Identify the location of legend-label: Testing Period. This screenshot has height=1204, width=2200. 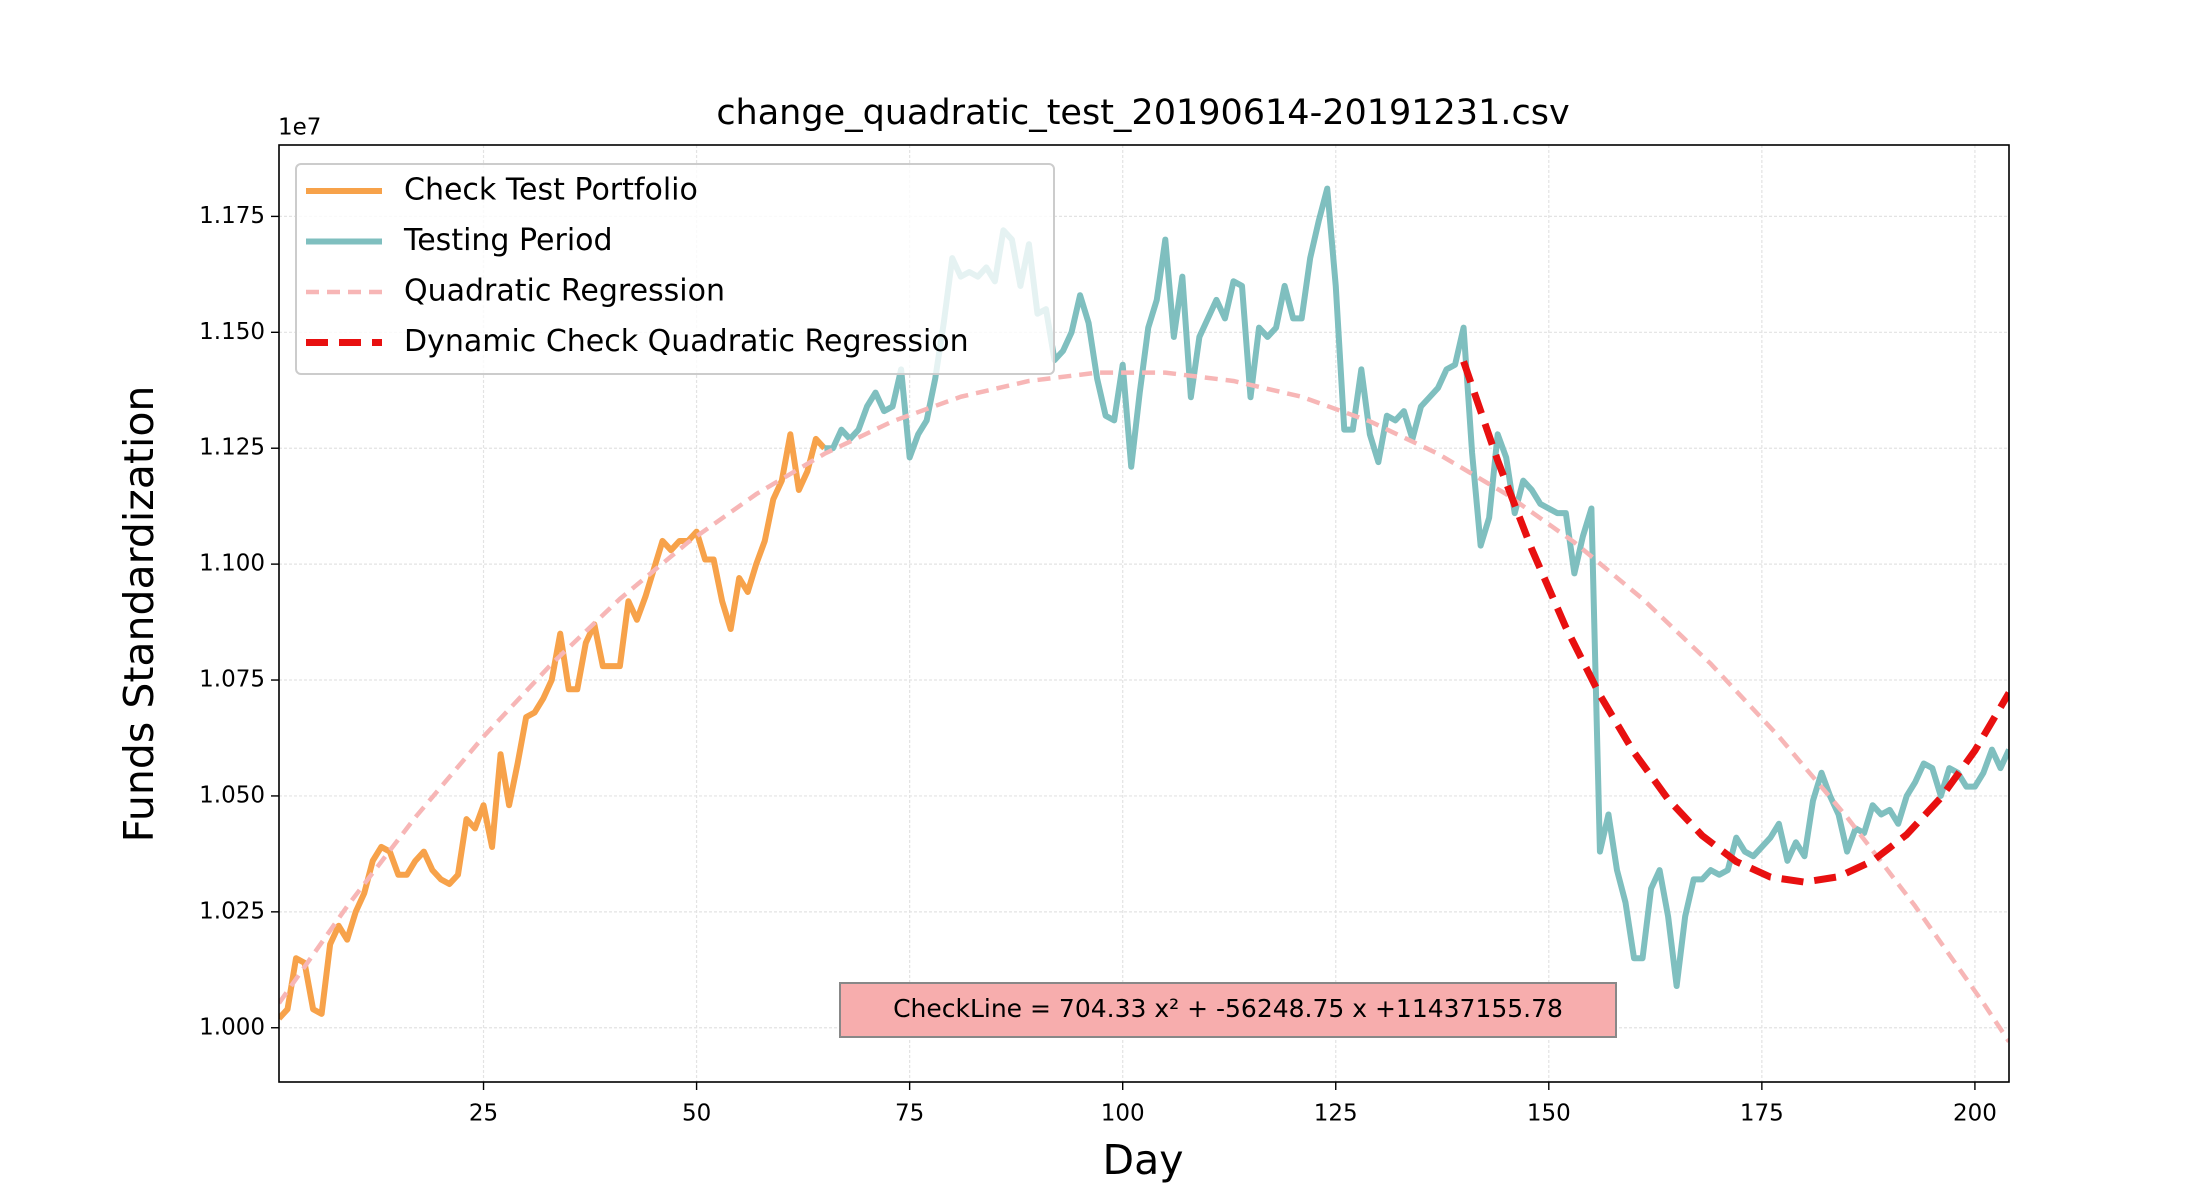
(508, 240).